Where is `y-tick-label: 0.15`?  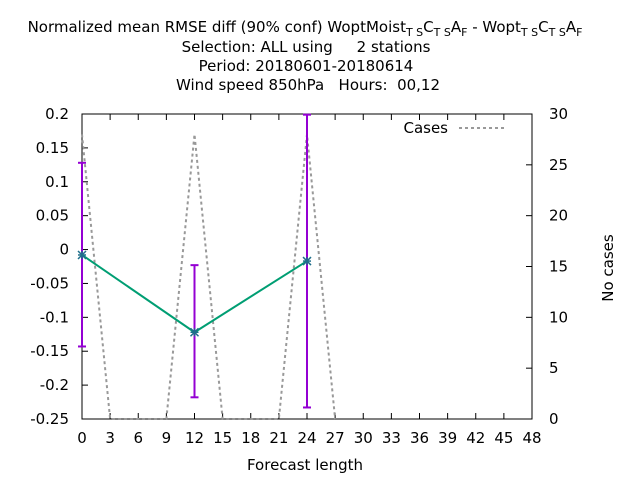
y-tick-label: 0.15 is located at coordinates (52, 148).